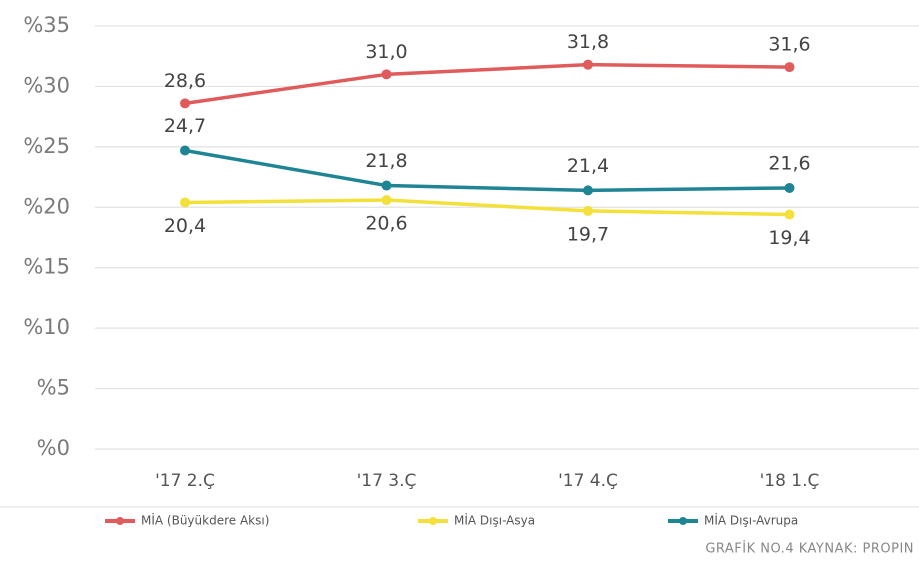 This screenshot has height=562, width=919. What do you see at coordinates (588, 166) in the screenshot?
I see `data-label: 21,4` at bounding box center [588, 166].